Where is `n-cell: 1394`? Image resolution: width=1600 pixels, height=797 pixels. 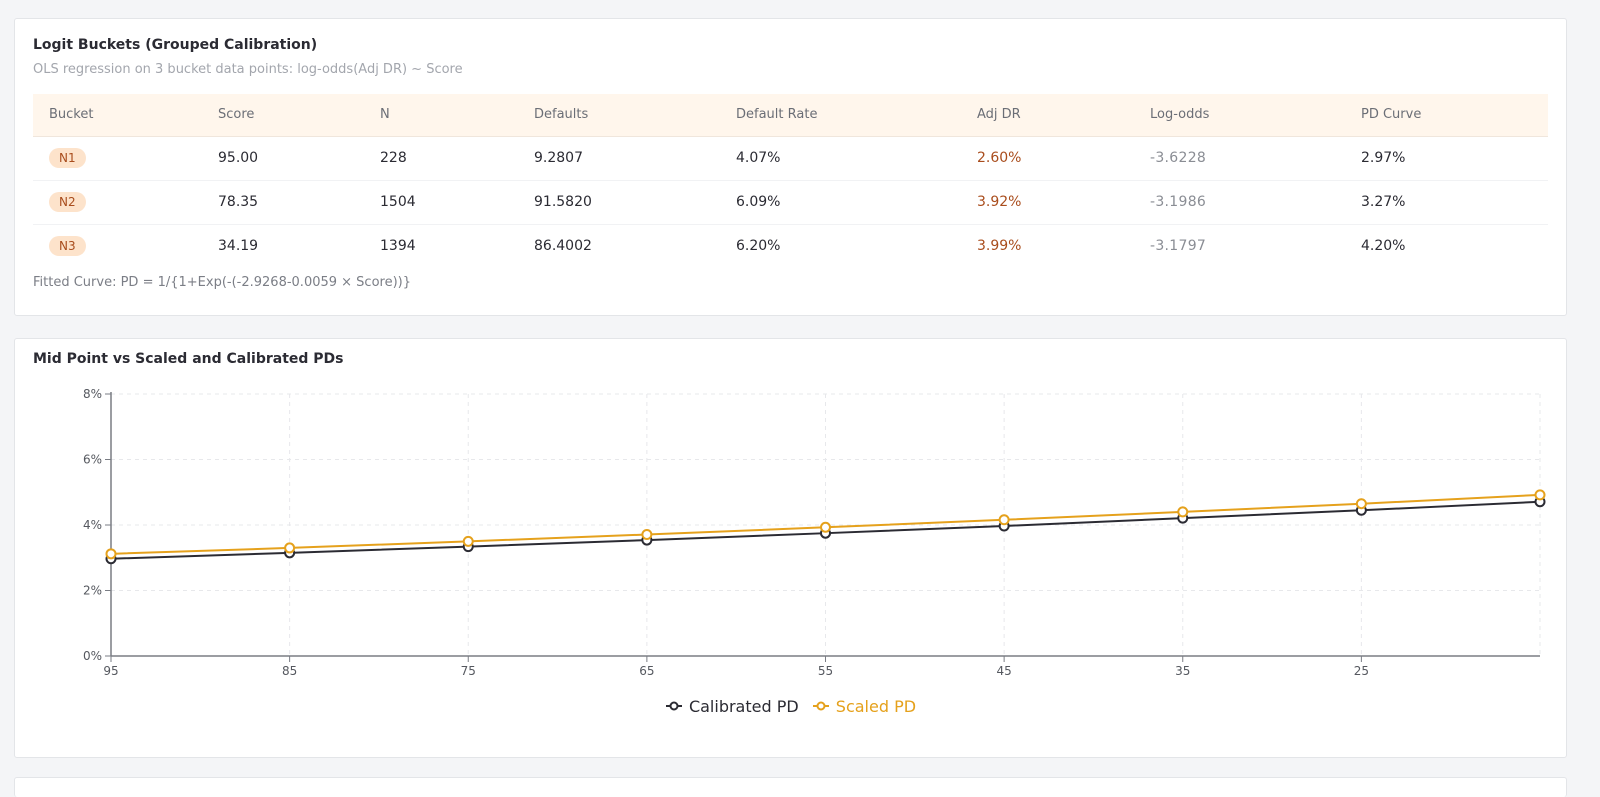
n-cell: 1394 is located at coordinates (398, 246).